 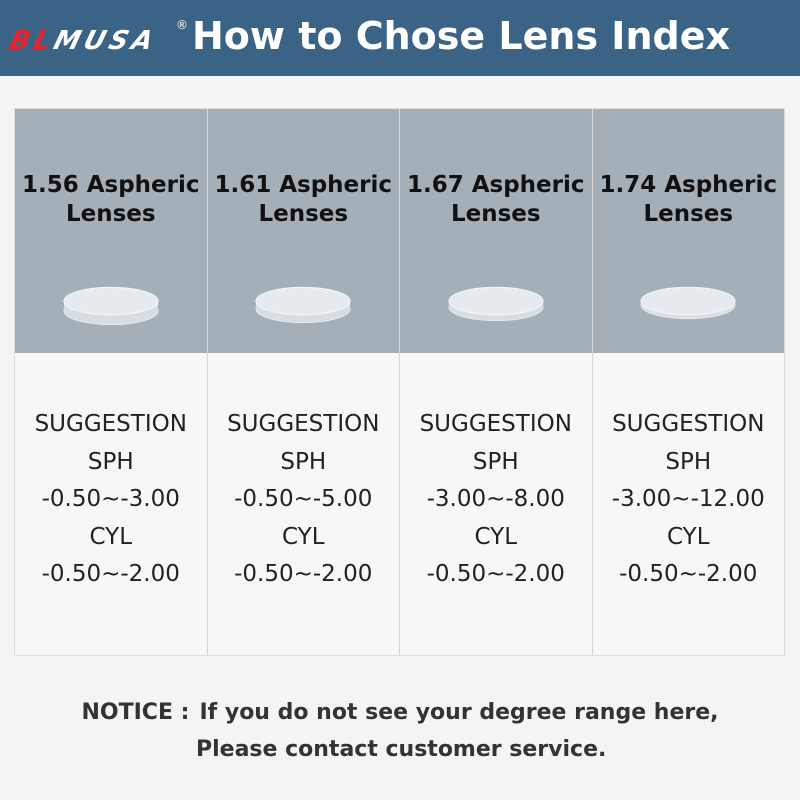 What do you see at coordinates (111, 200) in the screenshot?
I see `lens-name: 1.56 Aspheric Lenses` at bounding box center [111, 200].